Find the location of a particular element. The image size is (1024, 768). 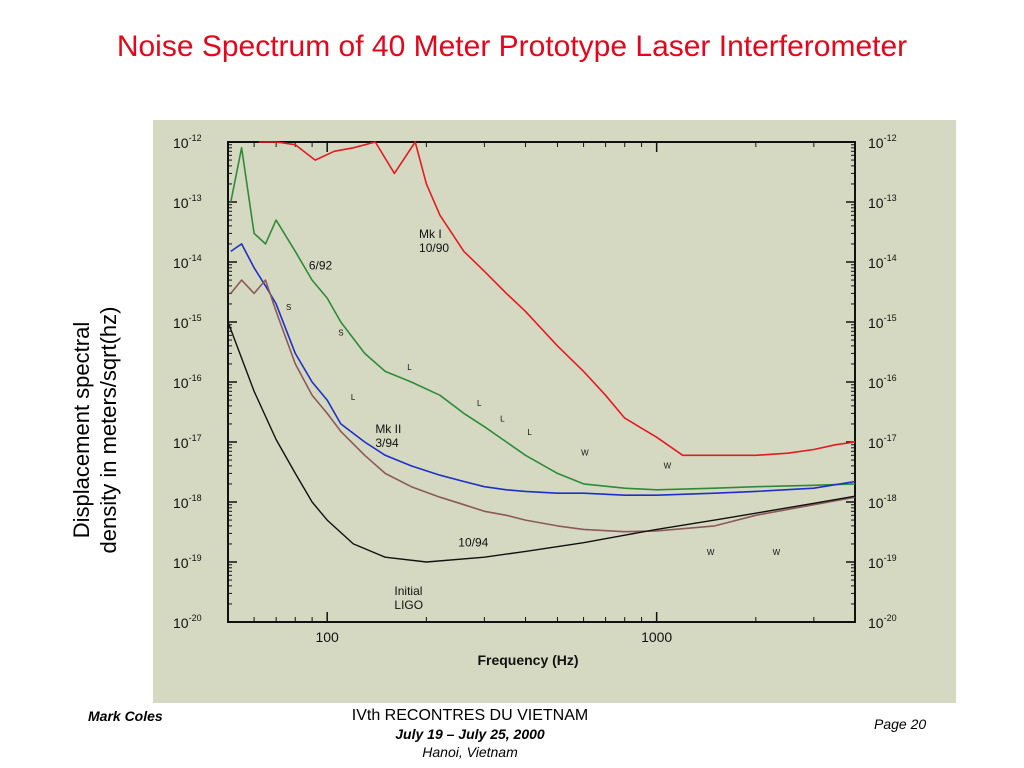

y-tick-label-left: 10-16 is located at coordinates (187, 382).